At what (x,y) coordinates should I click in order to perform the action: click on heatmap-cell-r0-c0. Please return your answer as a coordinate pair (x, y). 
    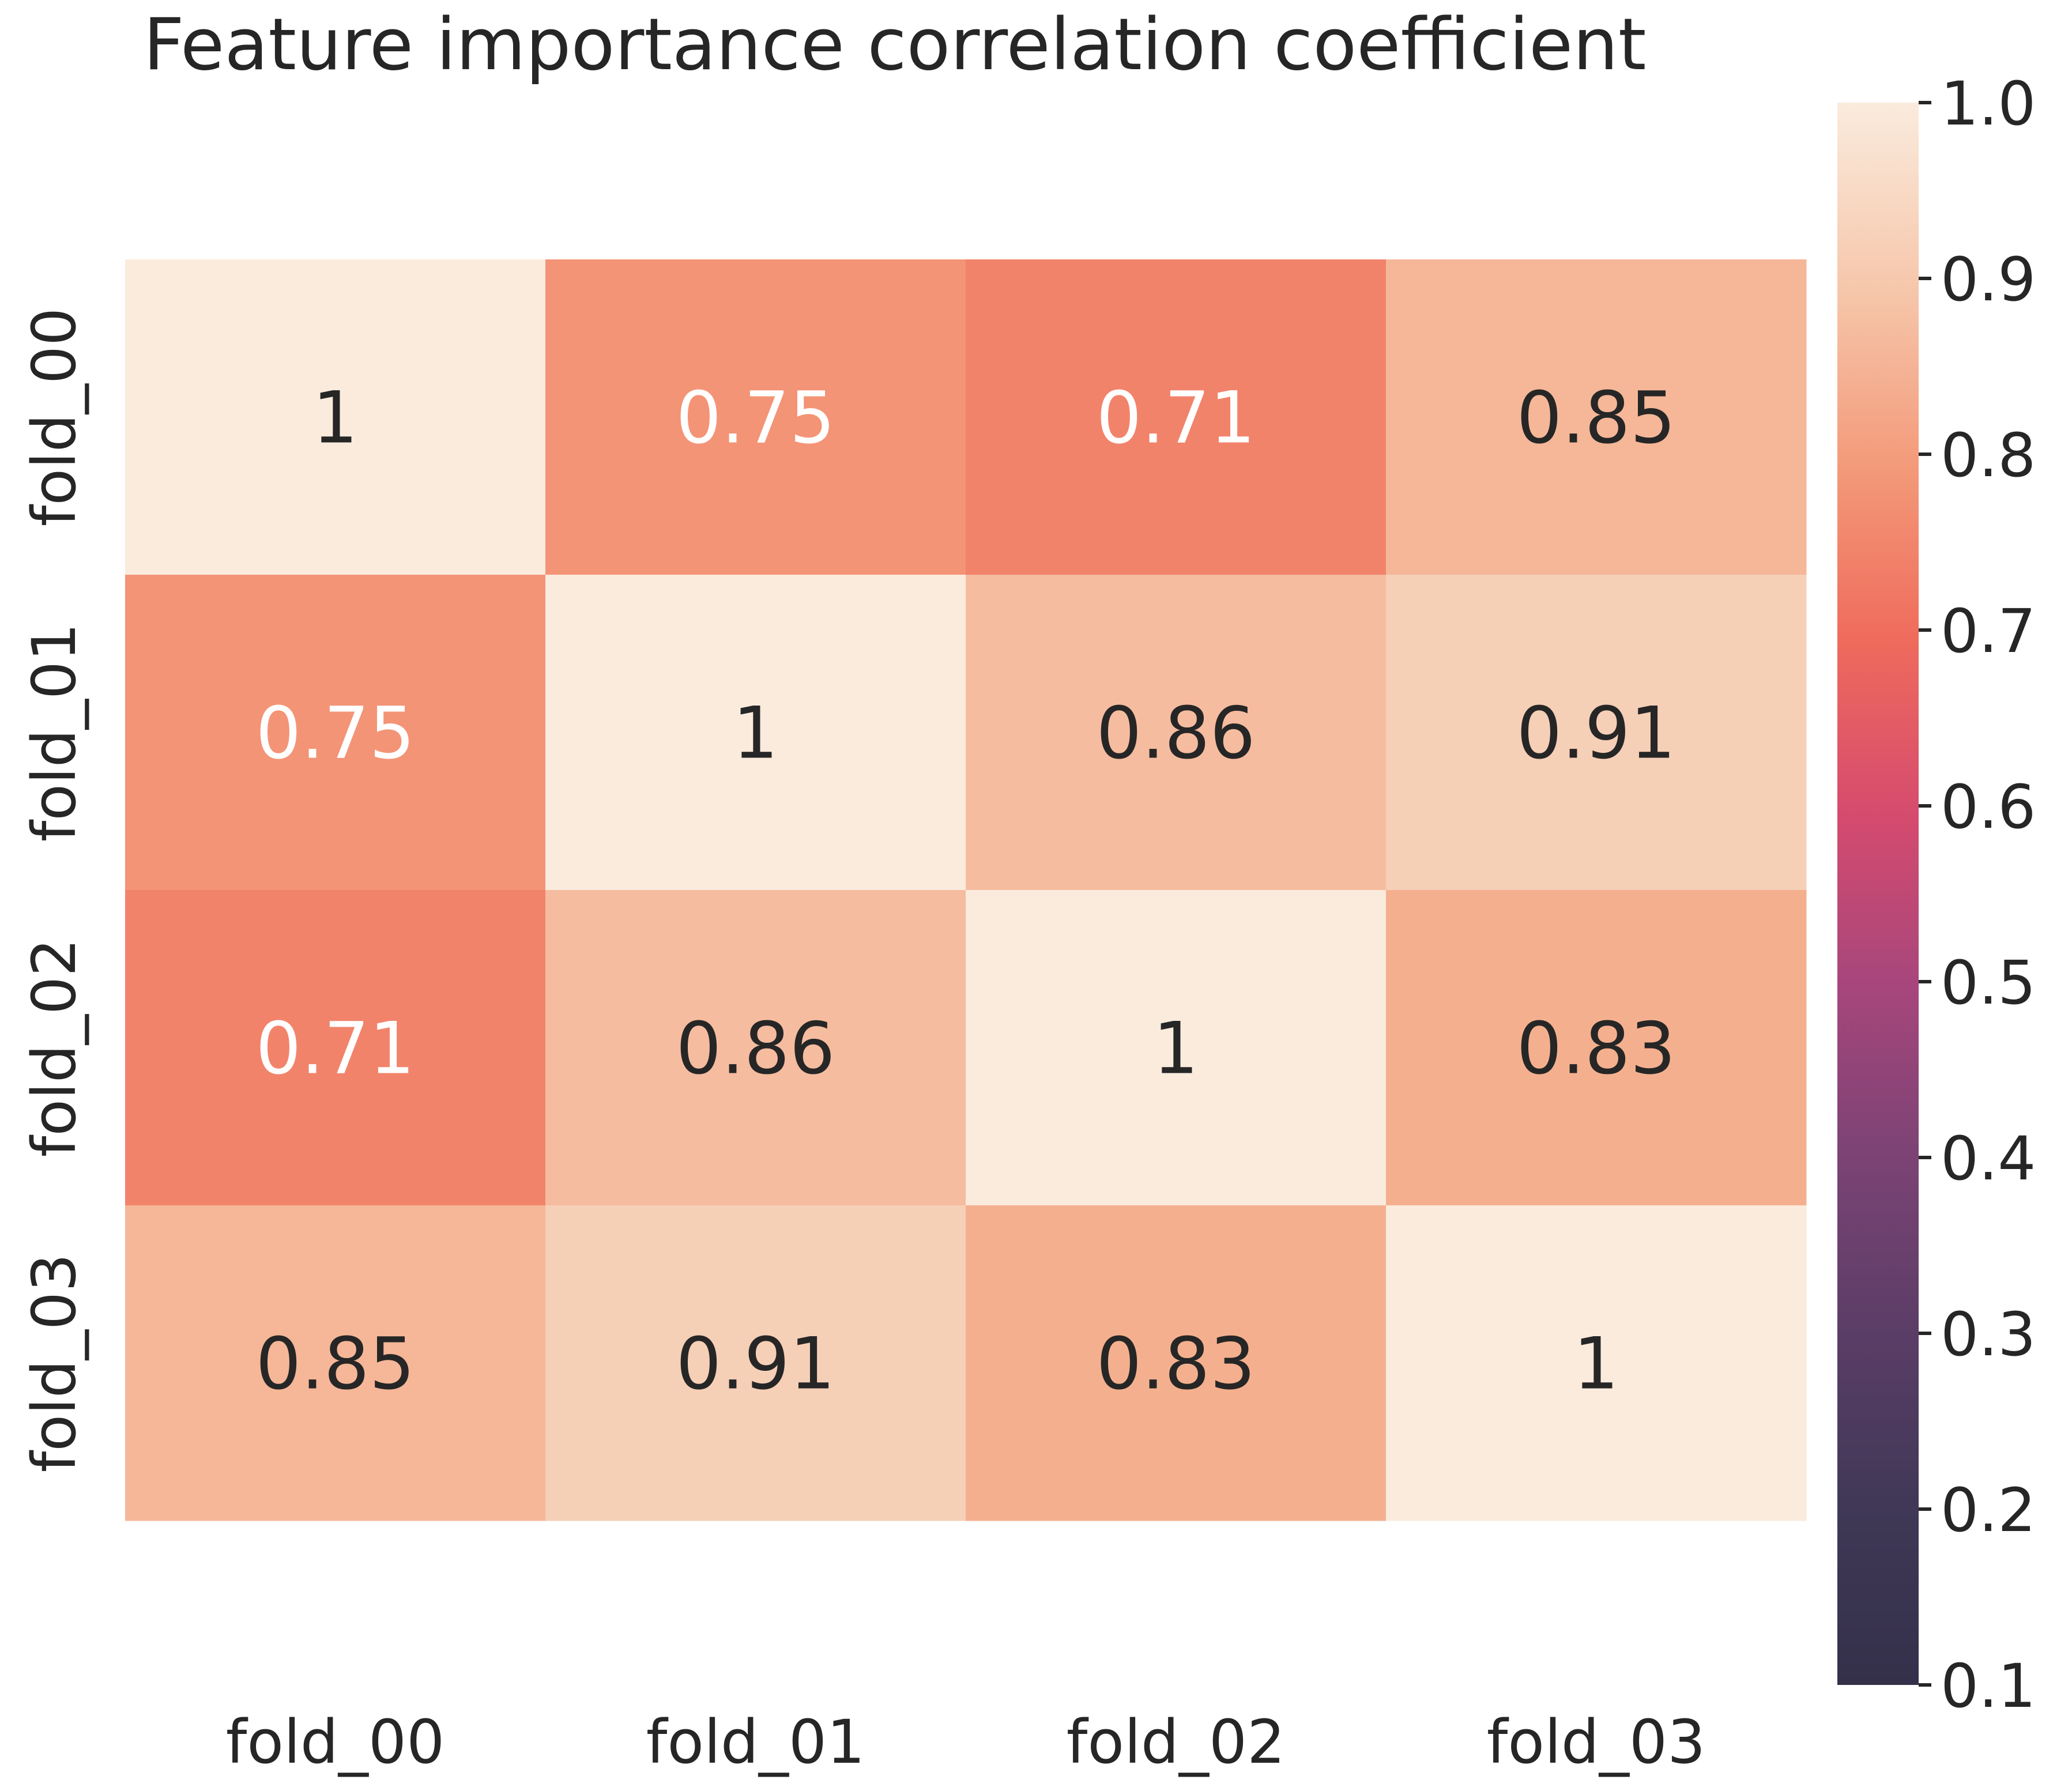
    Looking at the image, I should click on (335, 417).